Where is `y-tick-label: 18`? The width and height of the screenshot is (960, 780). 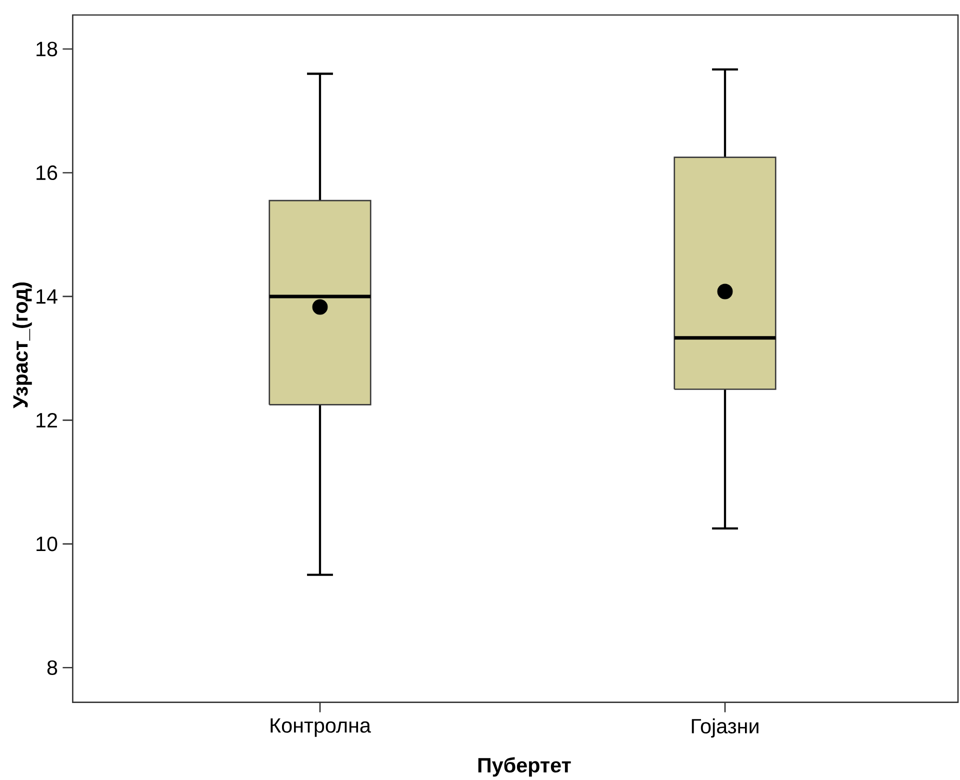 y-tick-label: 18 is located at coordinates (47, 49).